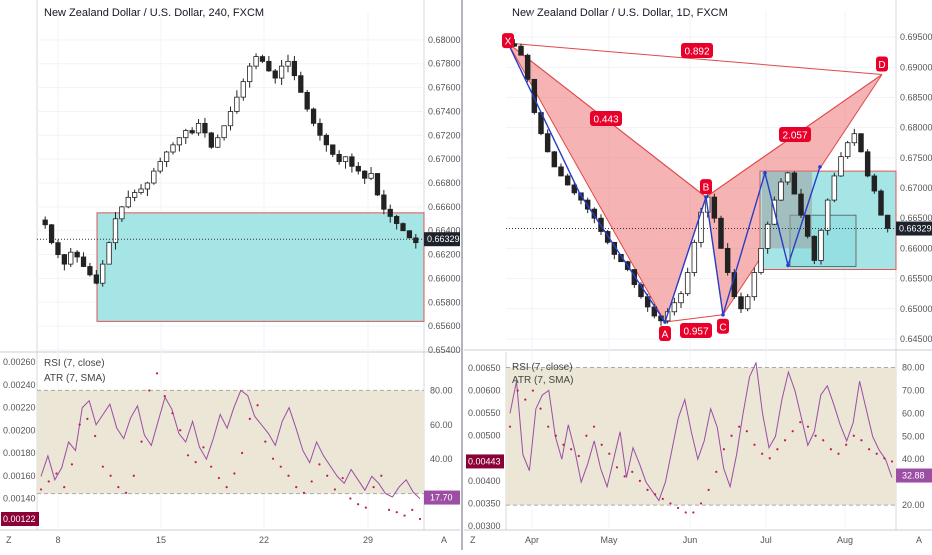  I want to click on price-tick-label: 0.66200, so click(444, 255).